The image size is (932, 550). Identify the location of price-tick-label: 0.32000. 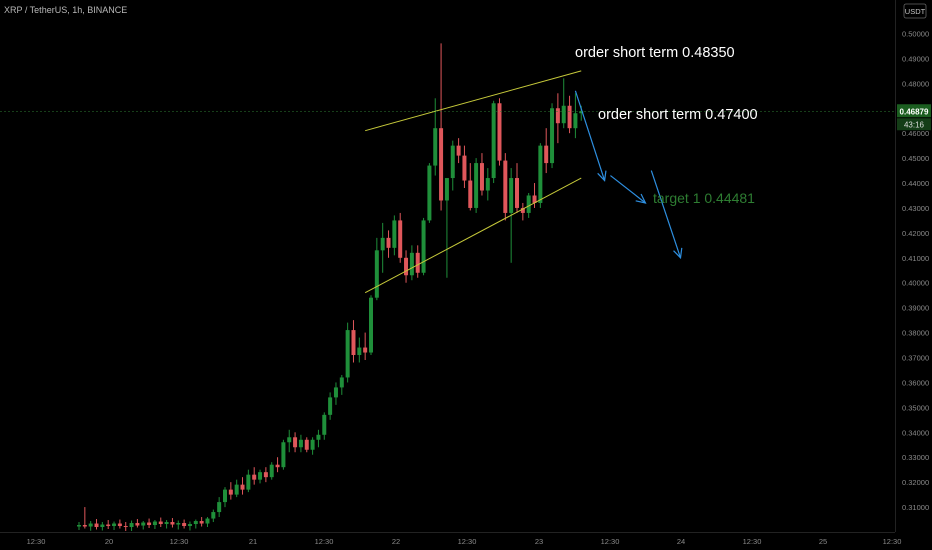
(915, 482).